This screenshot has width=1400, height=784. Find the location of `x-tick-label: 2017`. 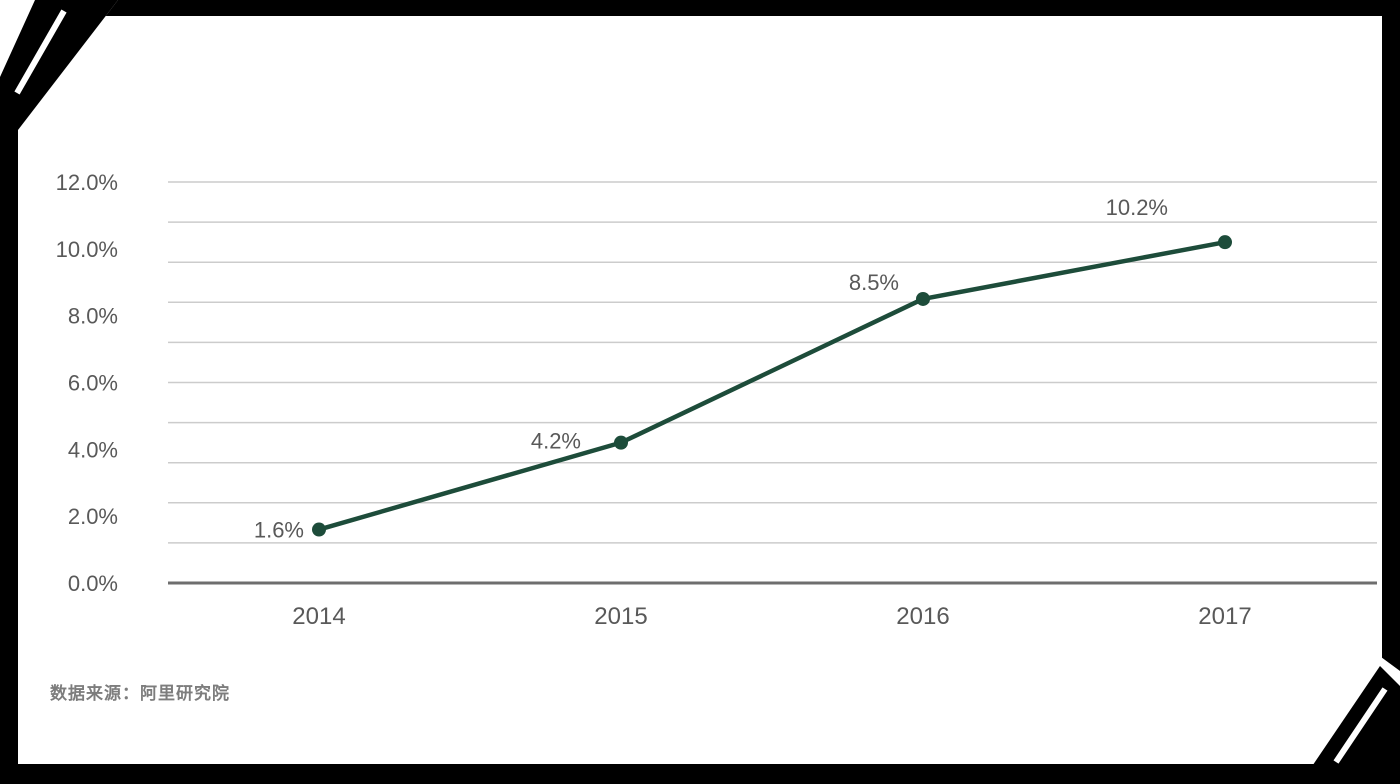

x-tick-label: 2017 is located at coordinates (1224, 616).